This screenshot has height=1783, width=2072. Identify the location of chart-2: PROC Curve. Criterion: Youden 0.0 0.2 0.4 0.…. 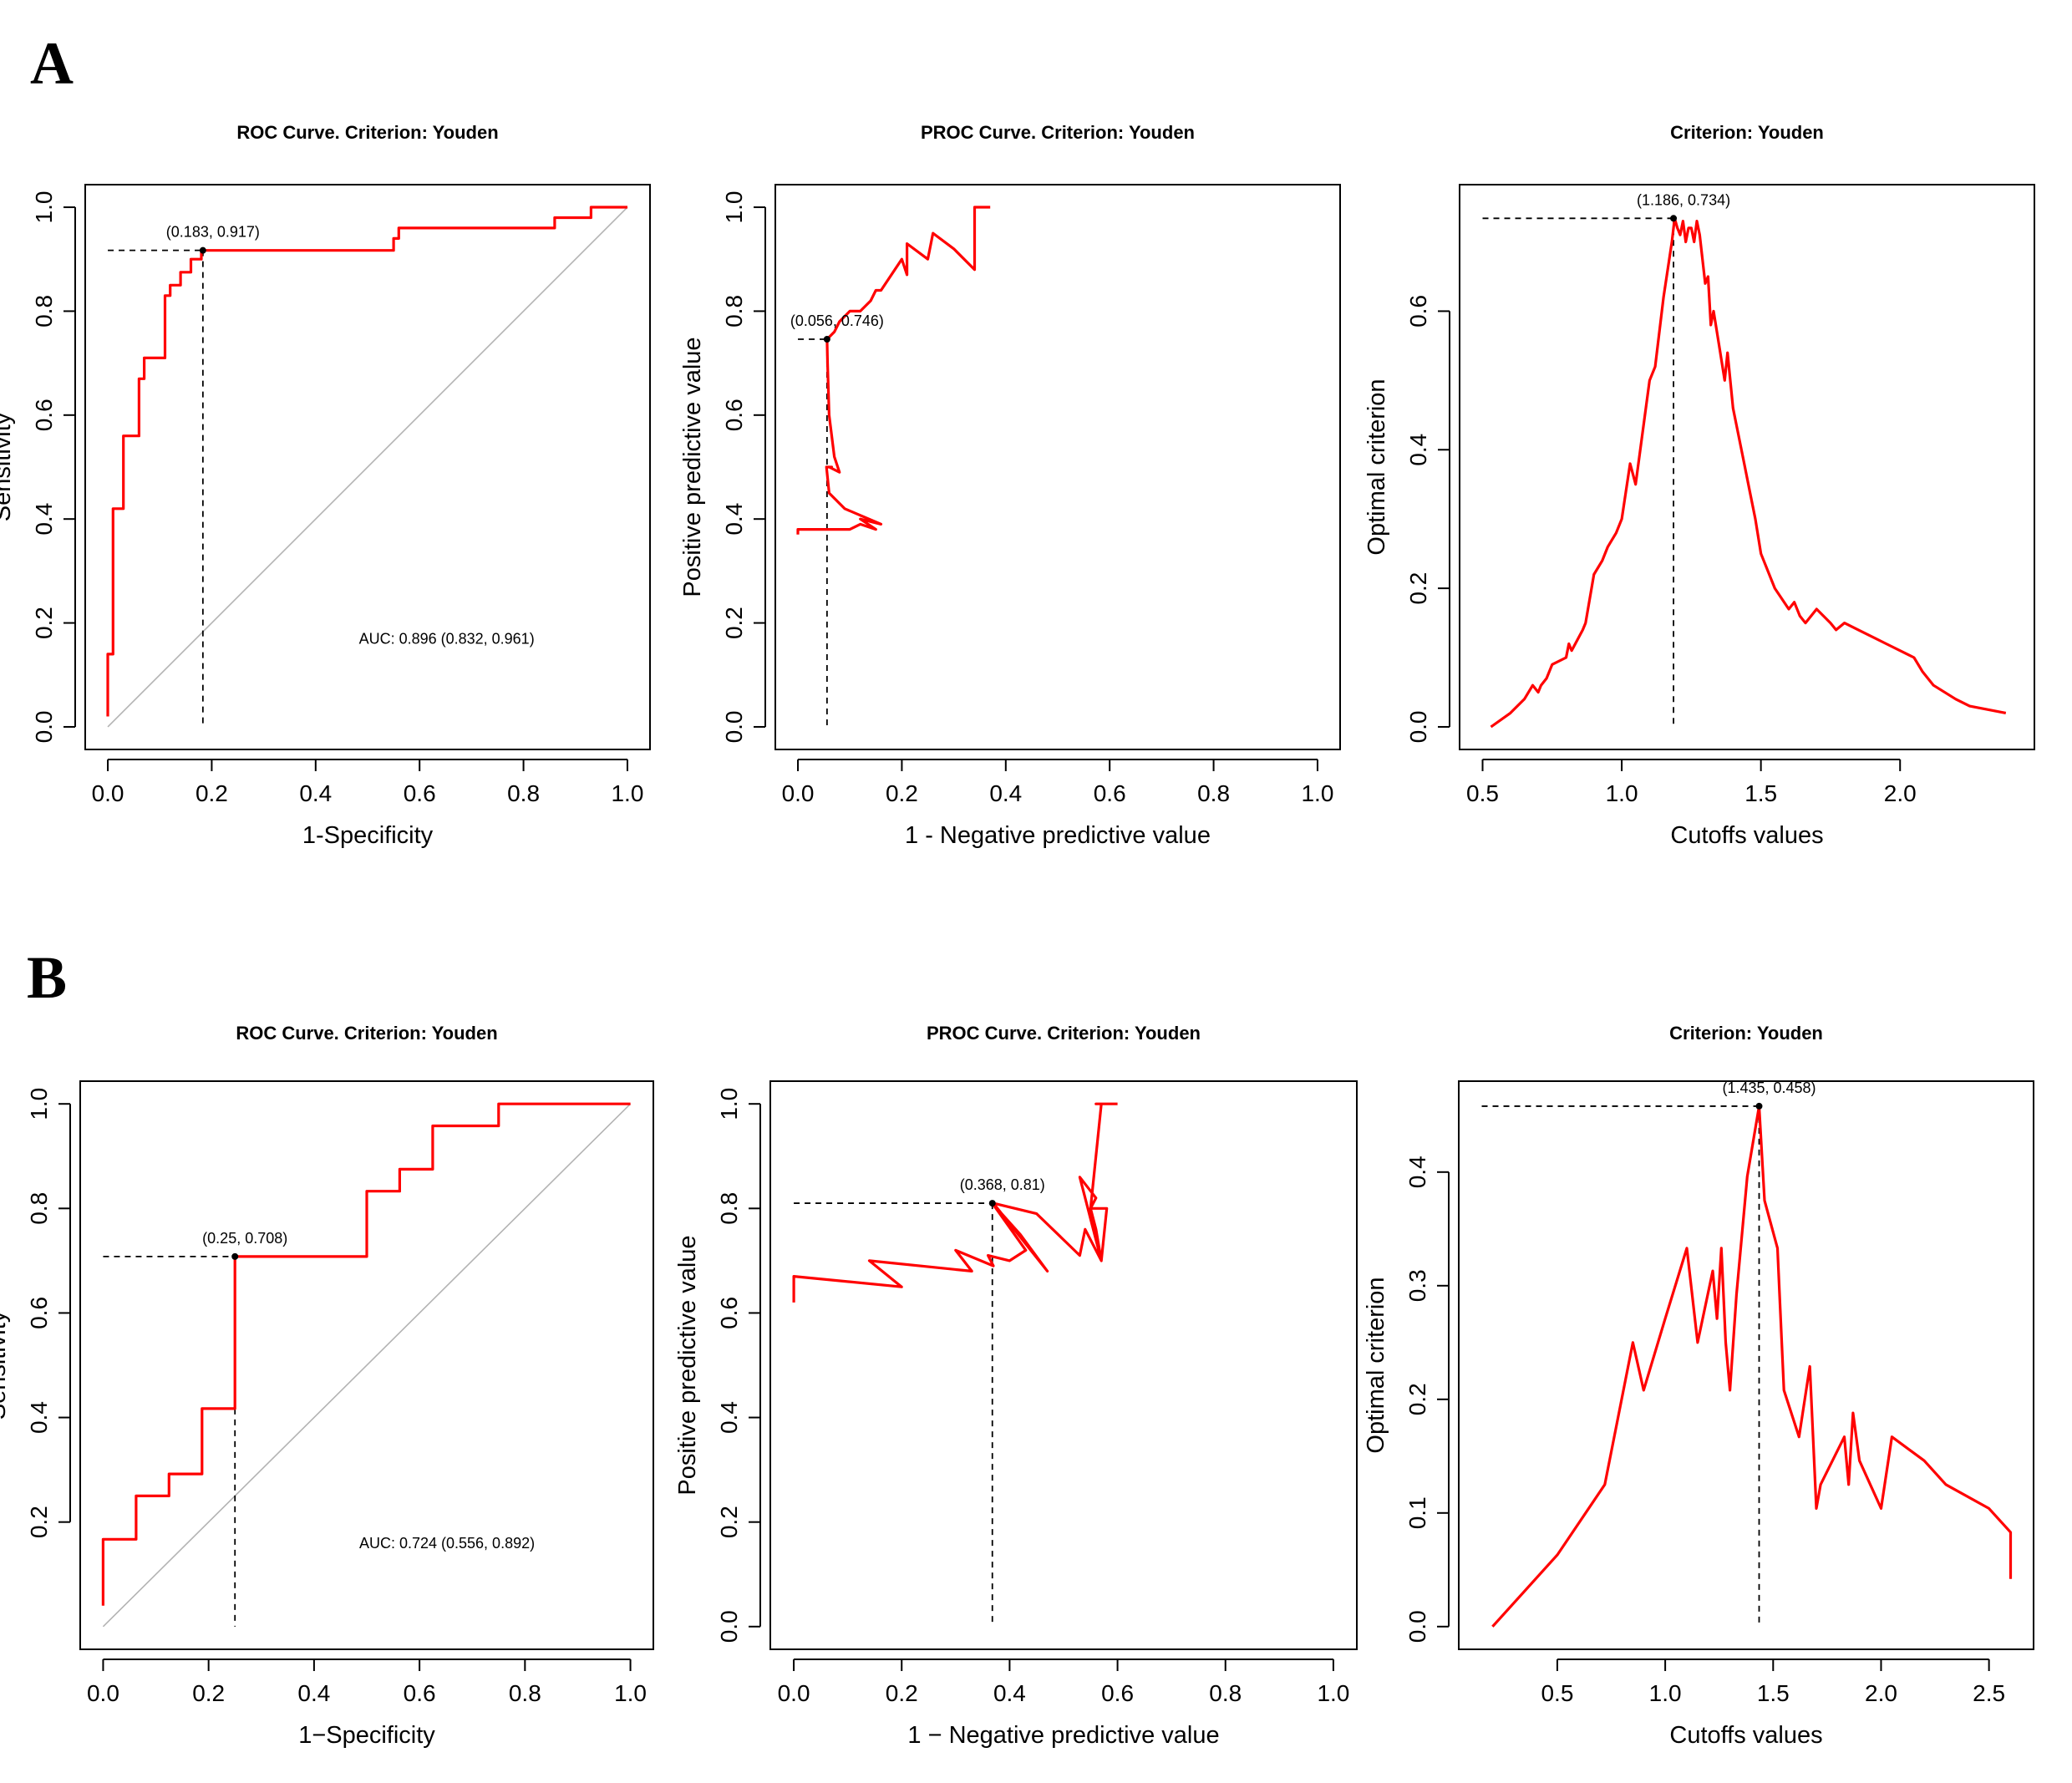
(1010, 485).